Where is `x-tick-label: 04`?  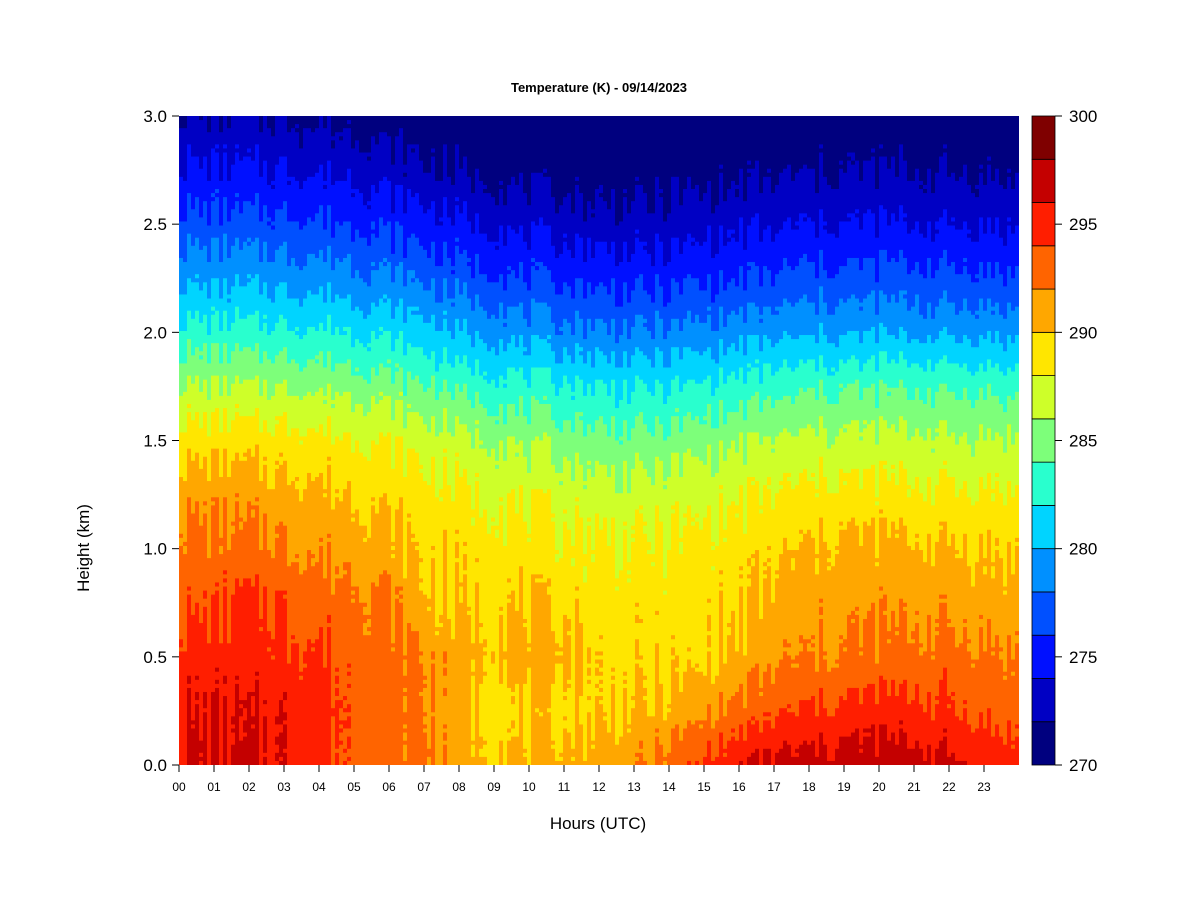
x-tick-label: 04 is located at coordinates (319, 787).